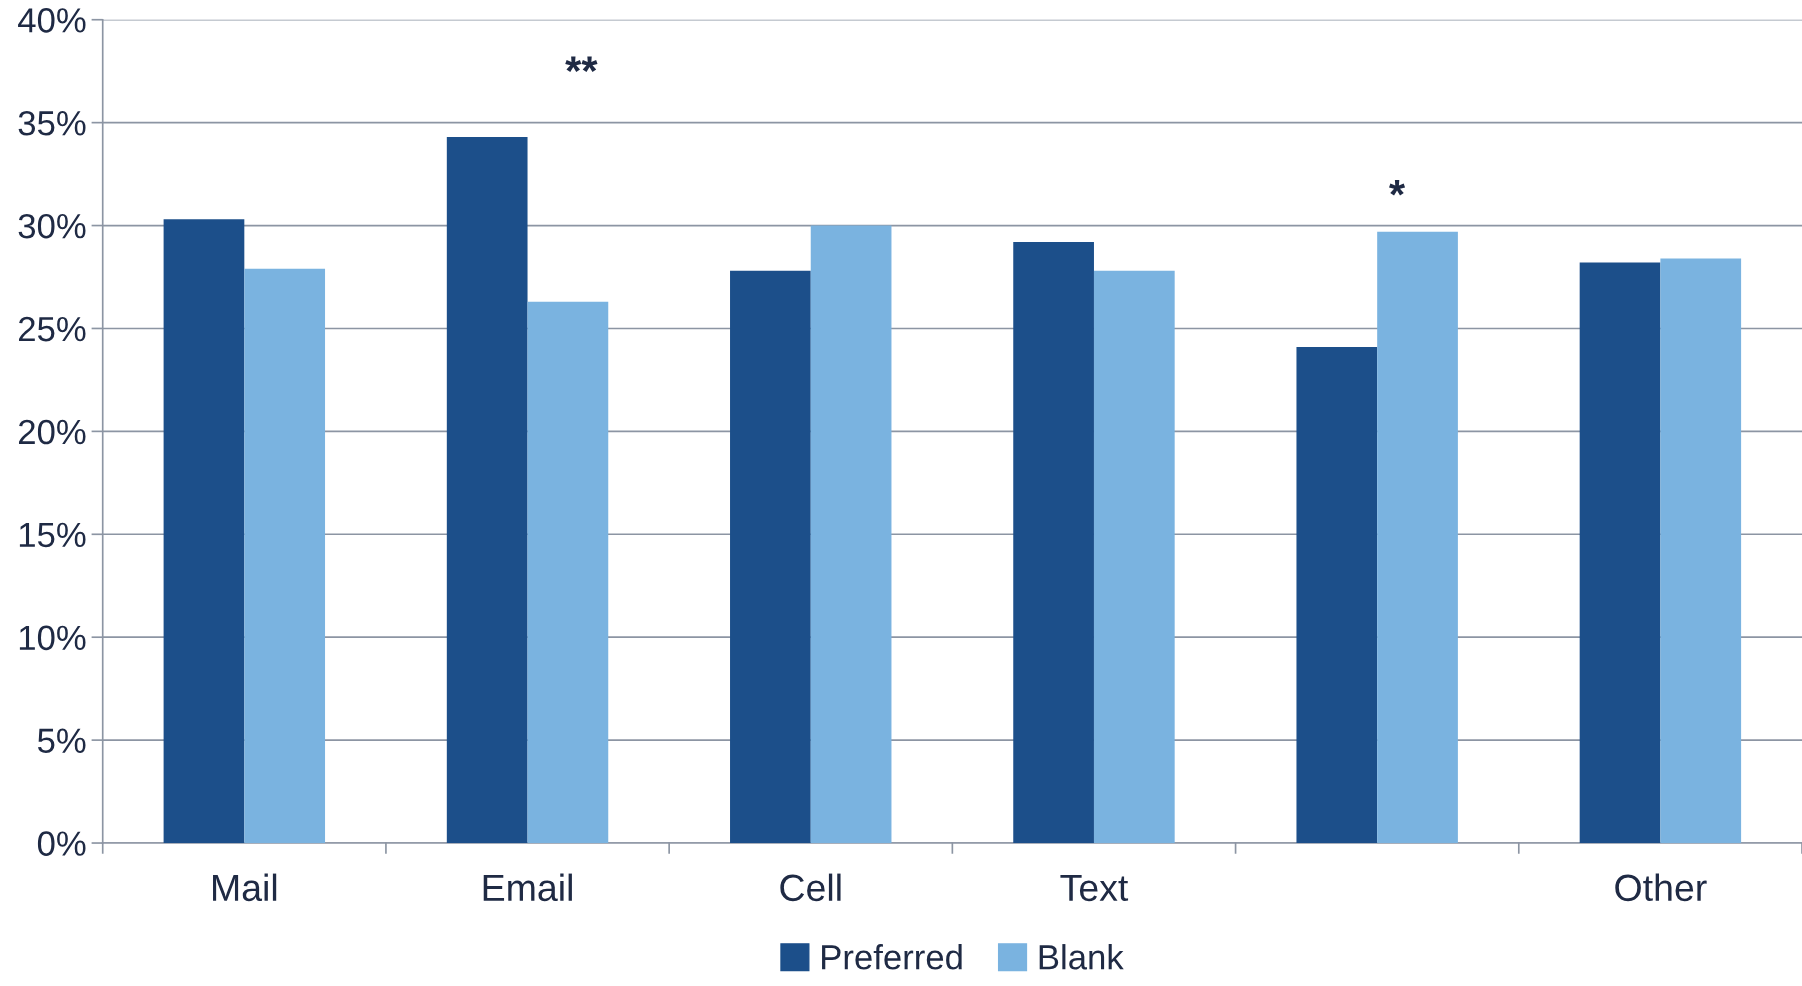 This screenshot has width=1802, height=986. What do you see at coordinates (61, 741) in the screenshot?
I see `y-tick-label: 5%` at bounding box center [61, 741].